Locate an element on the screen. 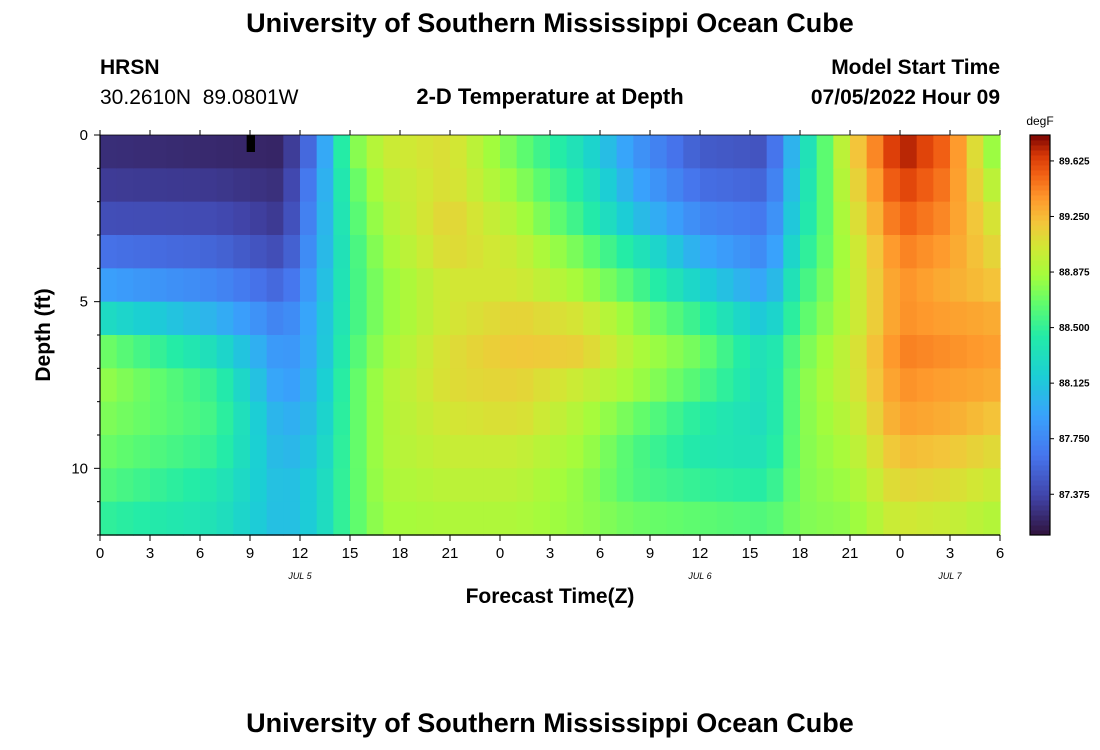 The height and width of the screenshot is (750, 1100). colorbar-tick-label: 88.875 is located at coordinates (1074, 273).